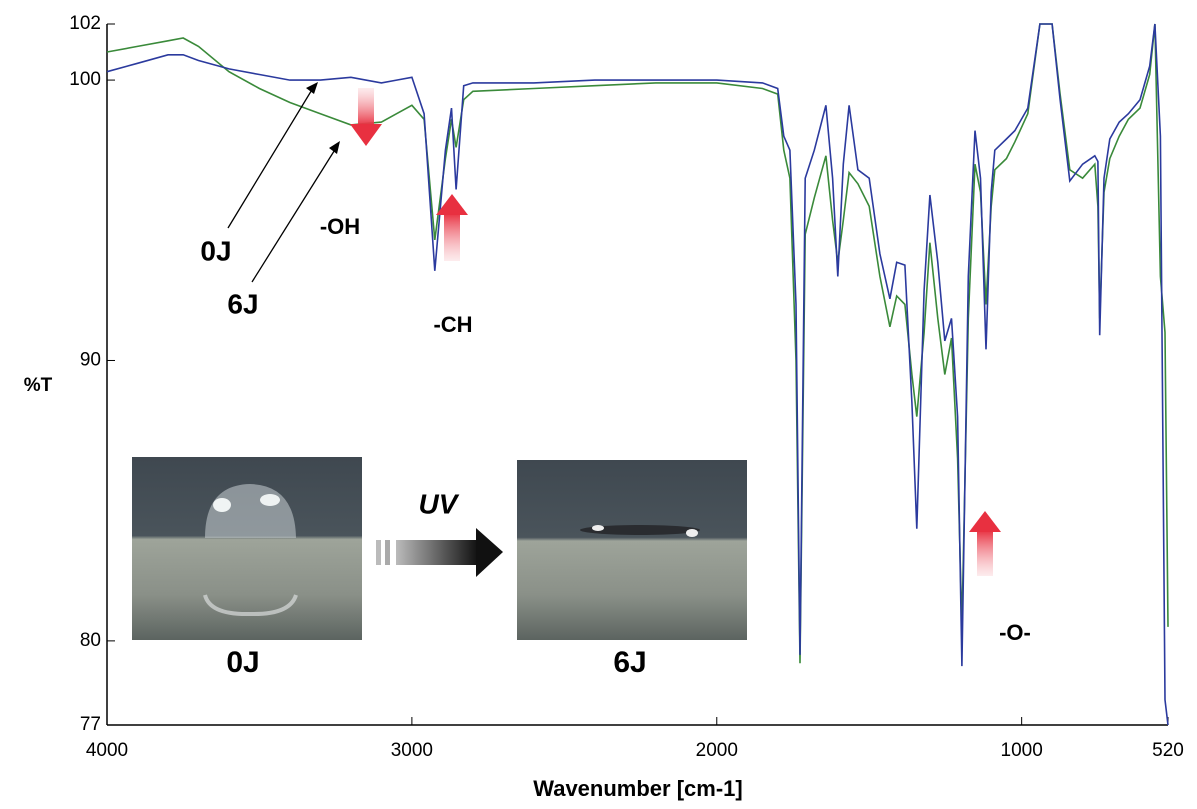 The height and width of the screenshot is (809, 1197). I want to click on annotation: UV, so click(439, 503).